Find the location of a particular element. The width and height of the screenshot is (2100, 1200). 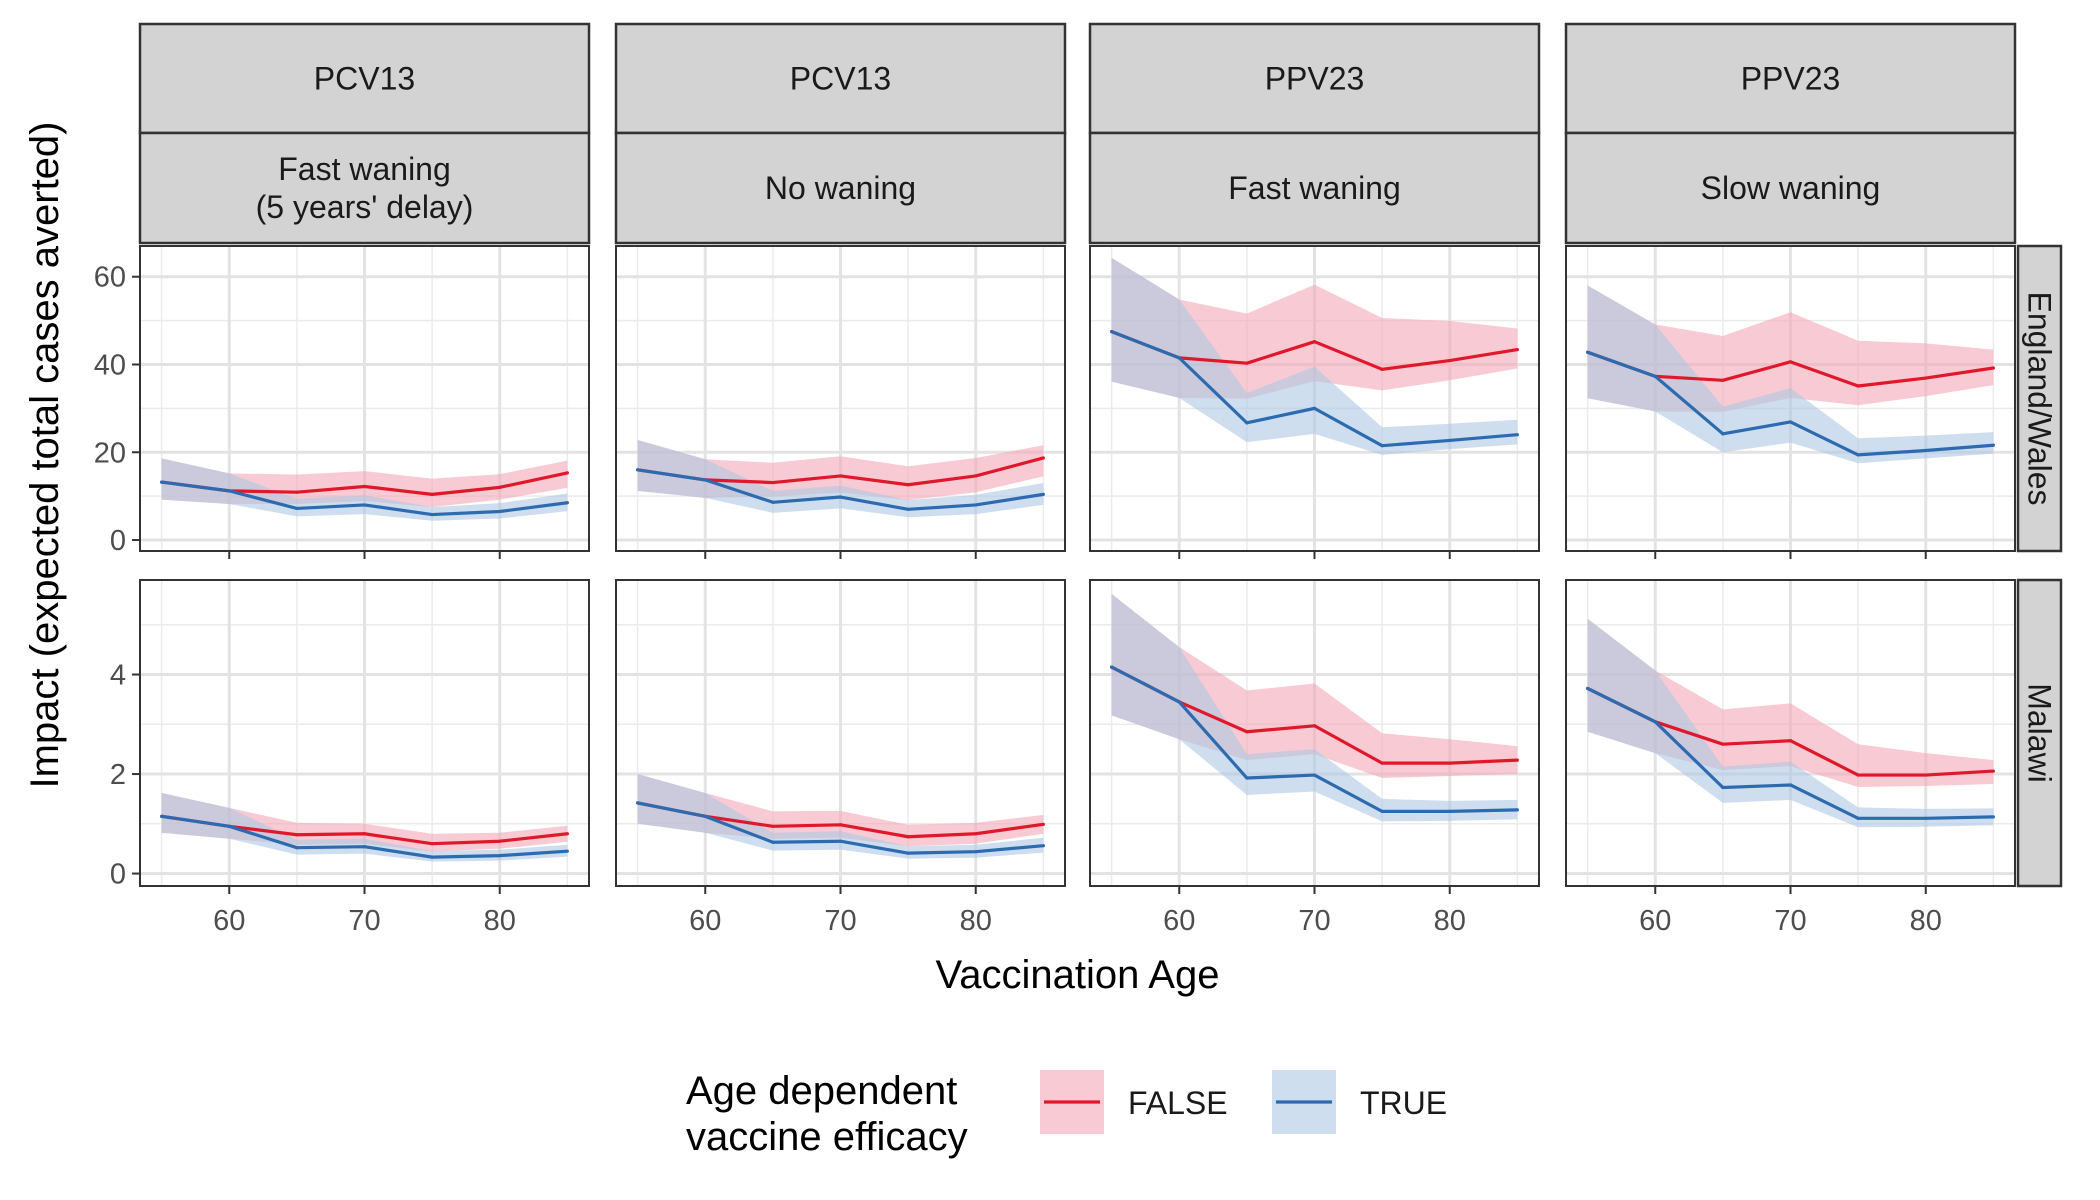

legend-label-true: TRUE is located at coordinates (1403, 1103).